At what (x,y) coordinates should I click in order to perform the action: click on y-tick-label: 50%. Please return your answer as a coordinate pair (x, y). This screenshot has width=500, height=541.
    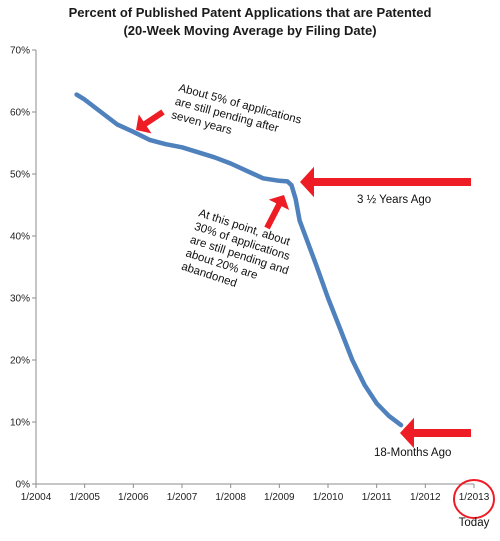
    Looking at the image, I should click on (20, 175).